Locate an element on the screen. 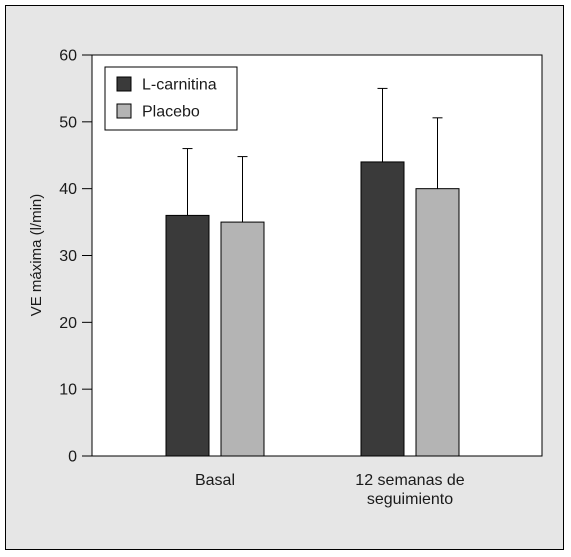  legend-label: L-carnitina is located at coordinates (179, 85).